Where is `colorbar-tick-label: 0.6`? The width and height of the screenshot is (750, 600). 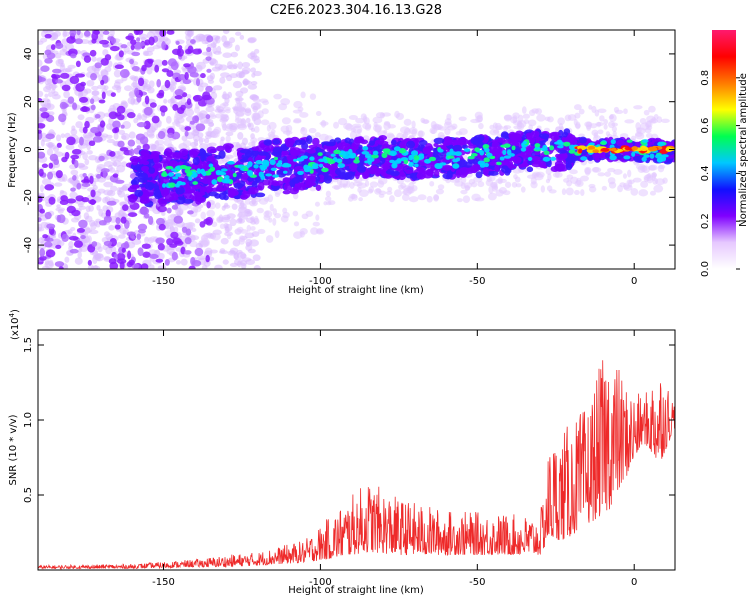
colorbar-tick-label: 0.6 is located at coordinates (705, 126).